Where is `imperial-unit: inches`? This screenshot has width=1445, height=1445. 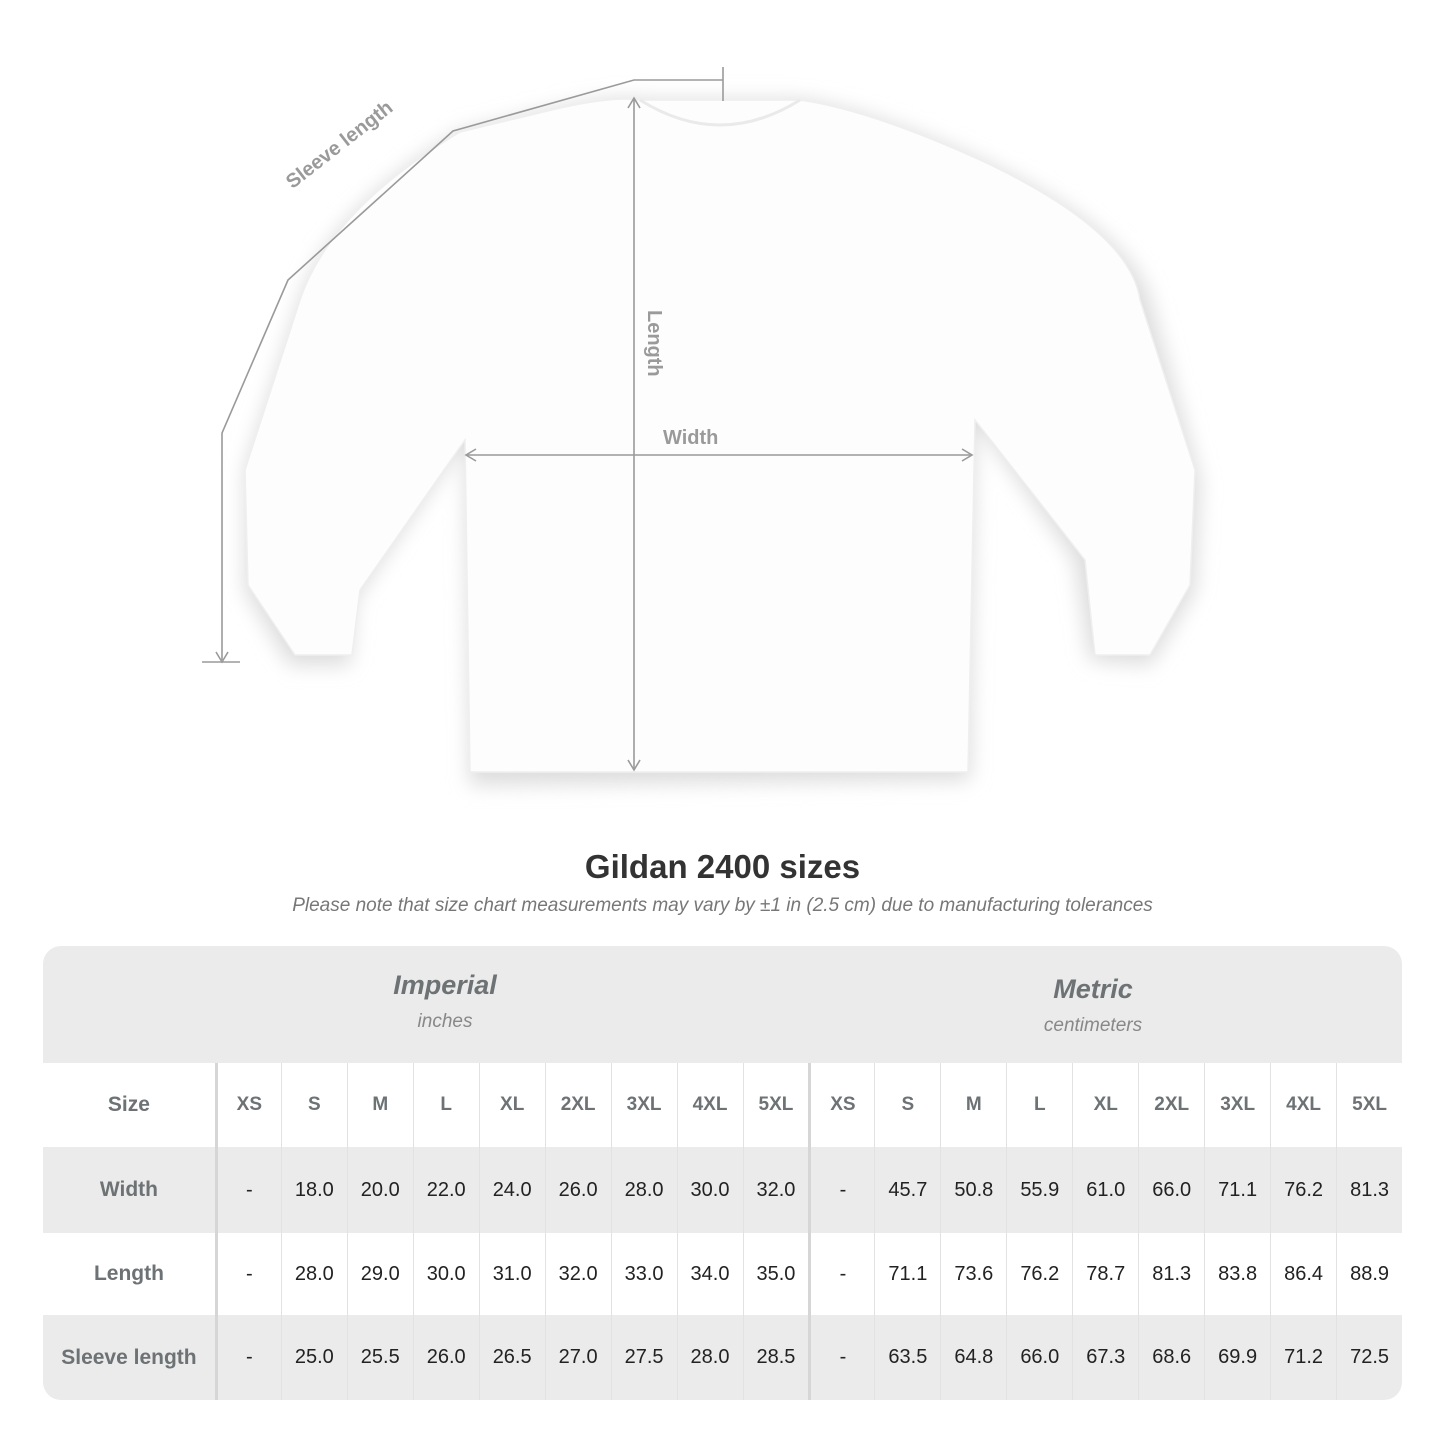
imperial-unit: inches is located at coordinates (445, 1021).